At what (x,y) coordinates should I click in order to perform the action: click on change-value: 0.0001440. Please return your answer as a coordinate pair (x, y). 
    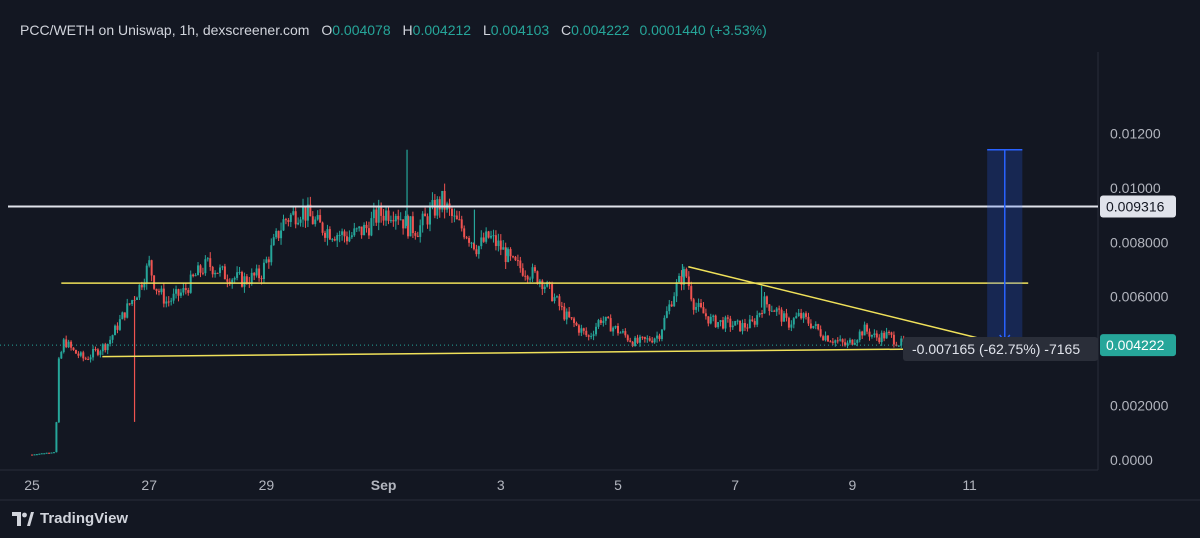
    Looking at the image, I should click on (672, 30).